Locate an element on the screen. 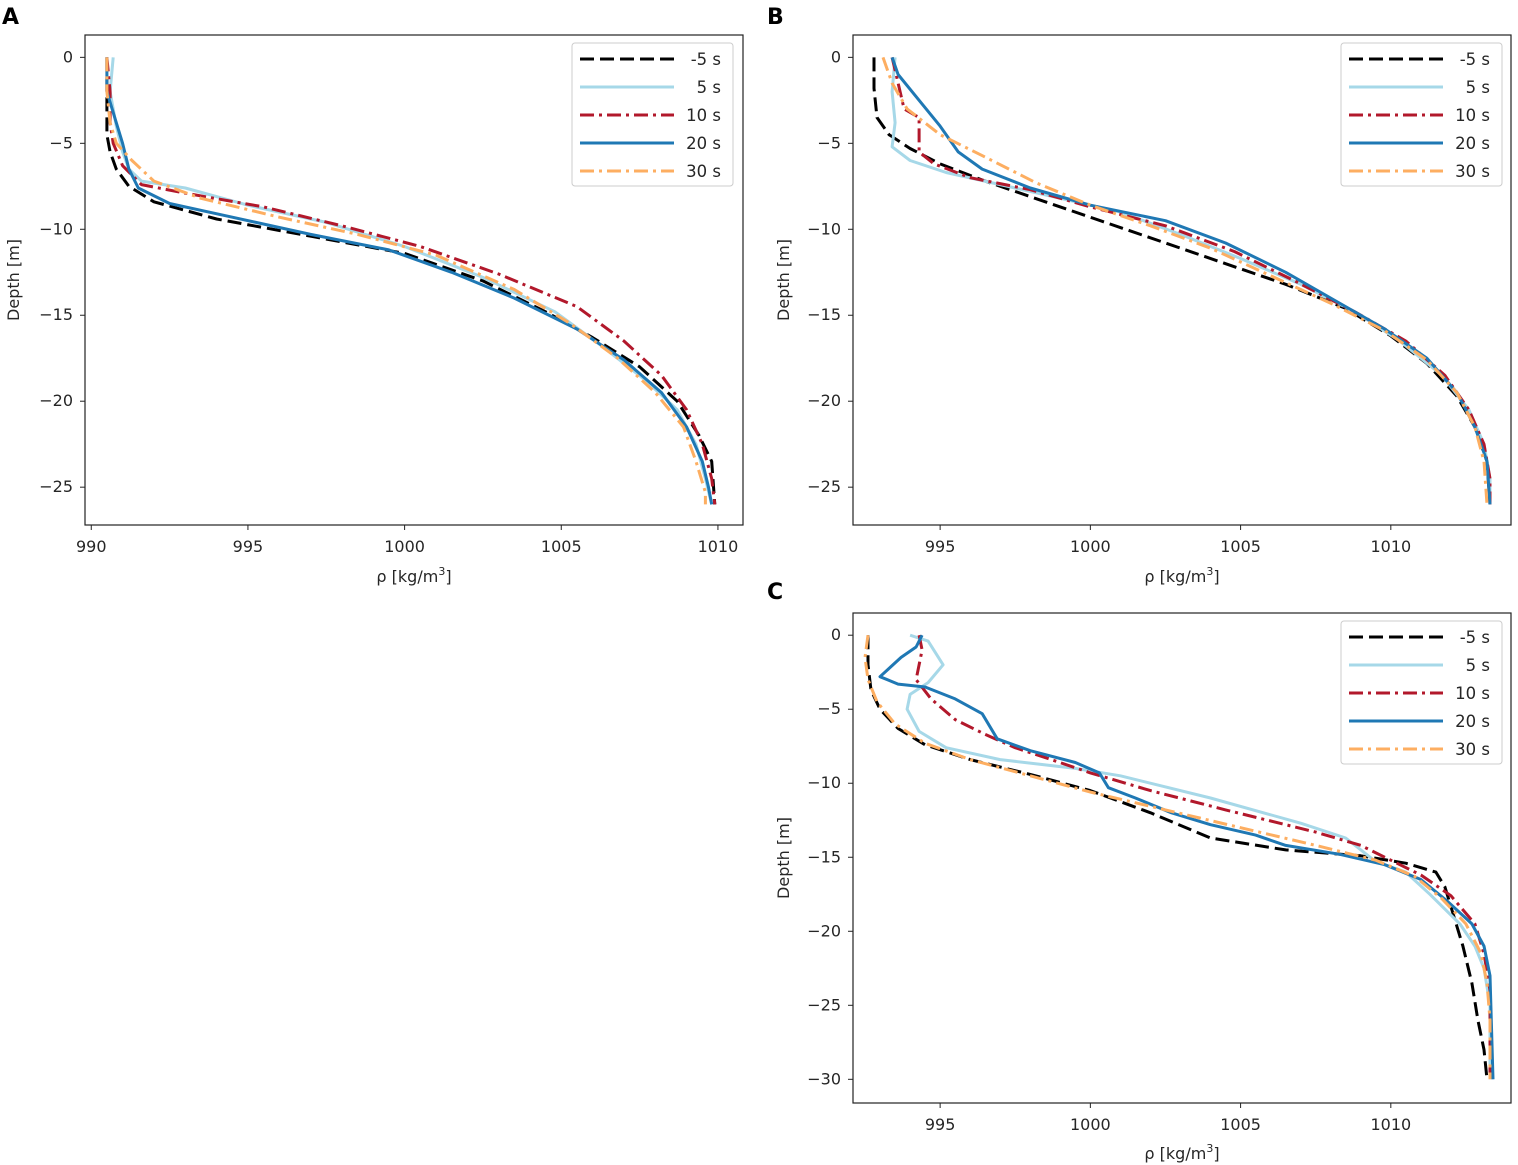 The image size is (1518, 1165). panel-a-legend: -5 s 5 s 10 s 20 s 30 s is located at coordinates (652, 114).